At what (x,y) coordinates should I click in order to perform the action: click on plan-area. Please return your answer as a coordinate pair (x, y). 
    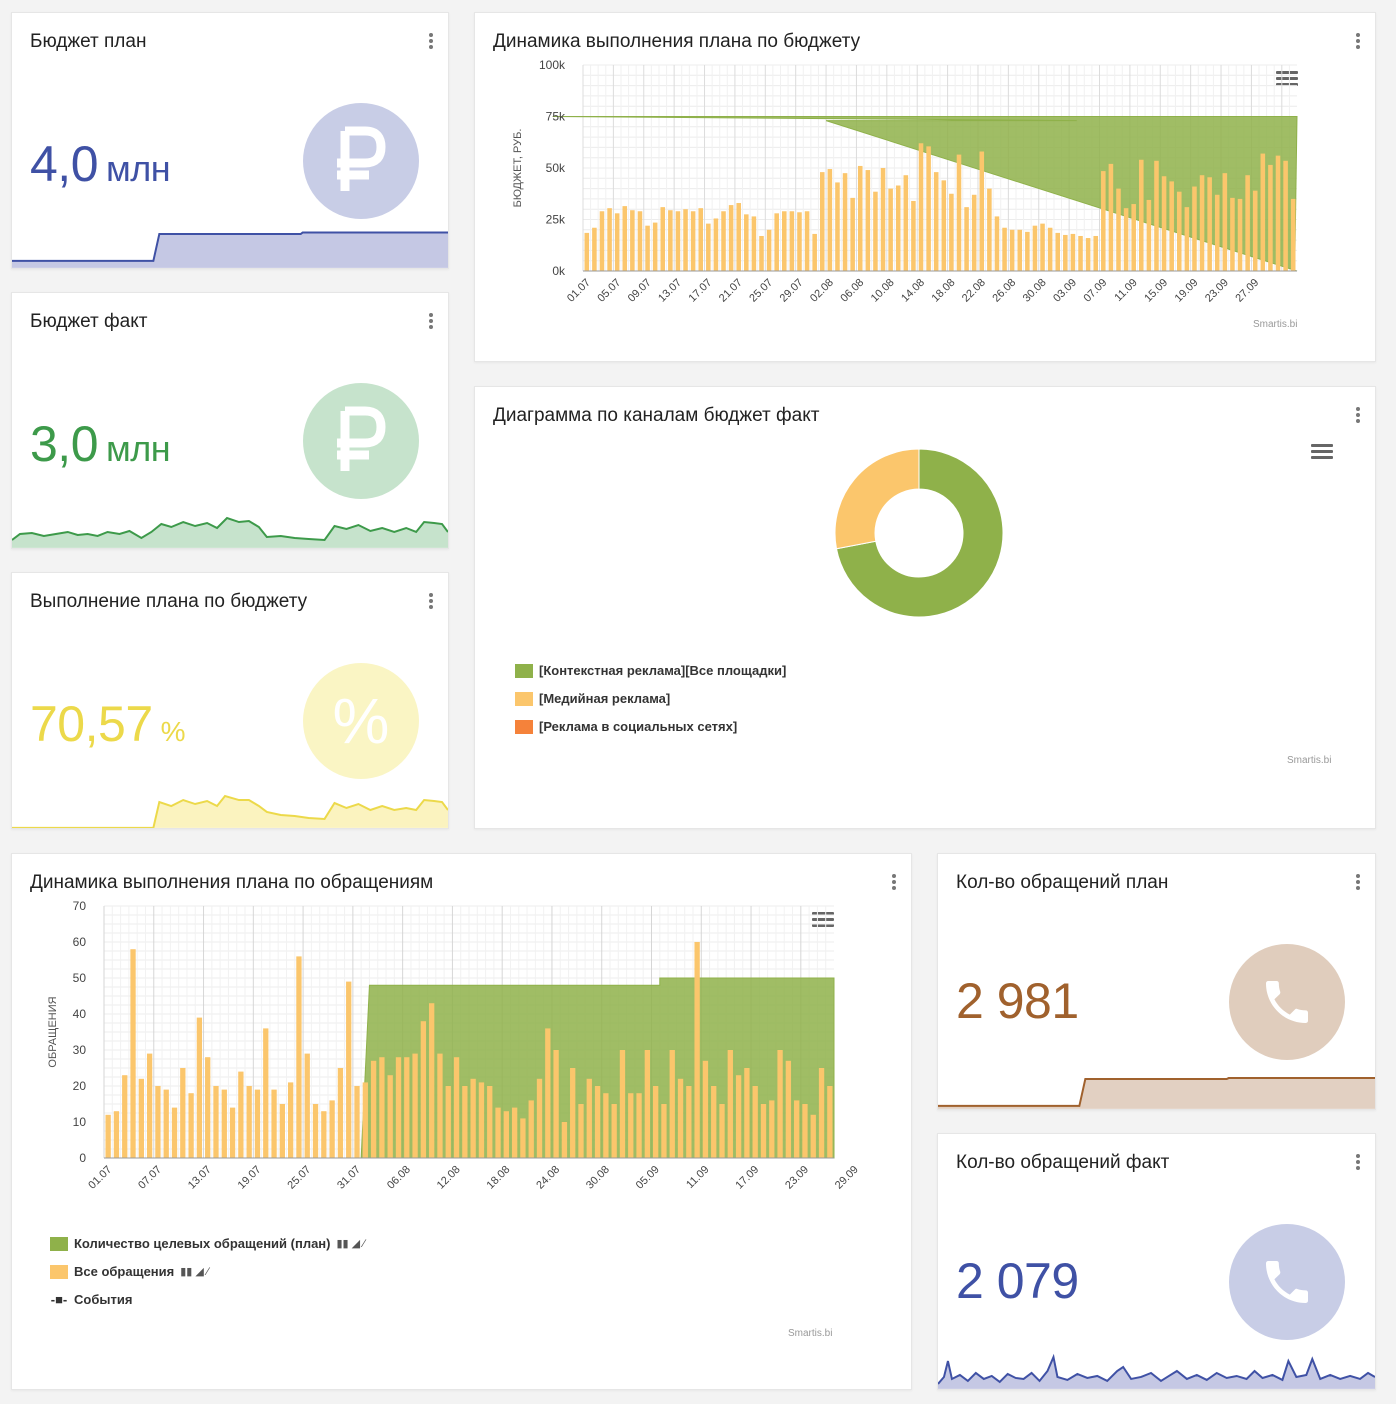
    Looking at the image, I should click on (469, 1068).